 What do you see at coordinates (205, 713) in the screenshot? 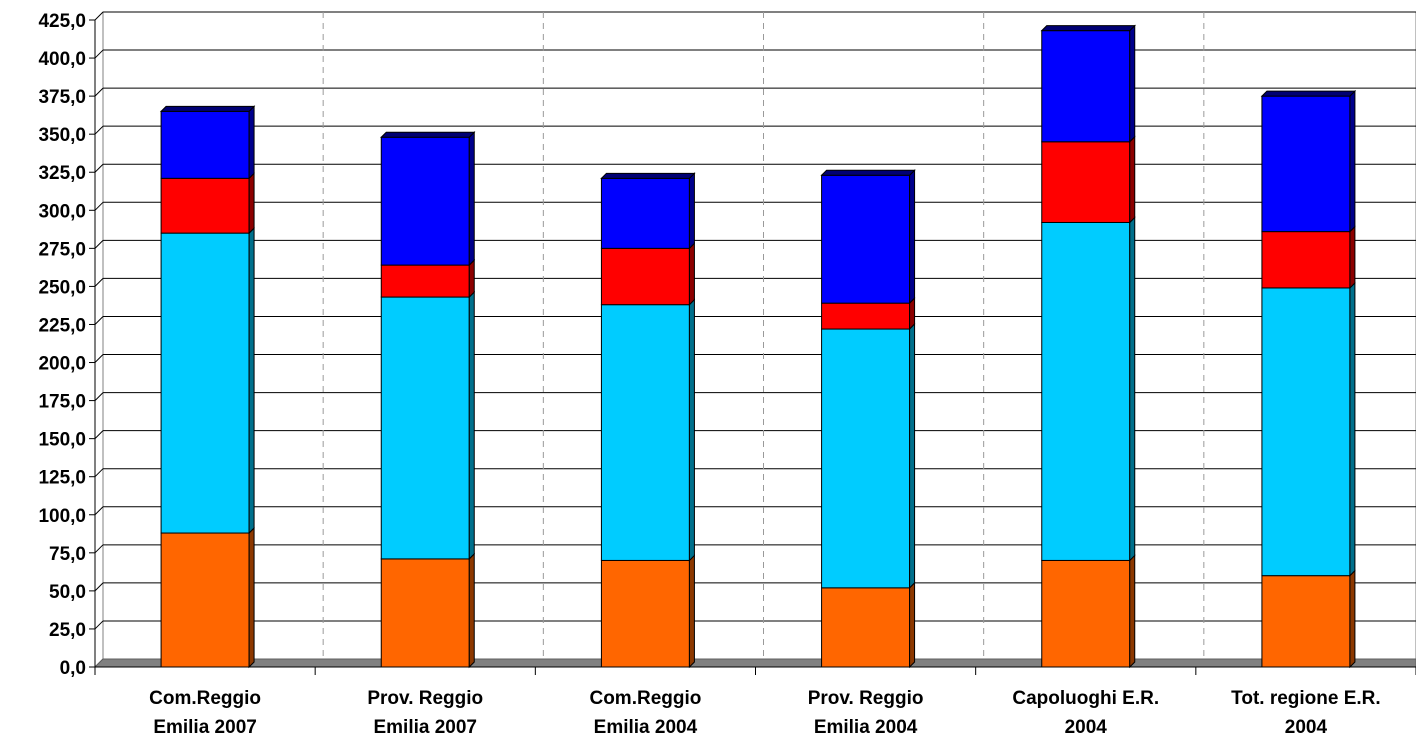
I see `x-tick-label: Com.Reggio Emilia 2007` at bounding box center [205, 713].